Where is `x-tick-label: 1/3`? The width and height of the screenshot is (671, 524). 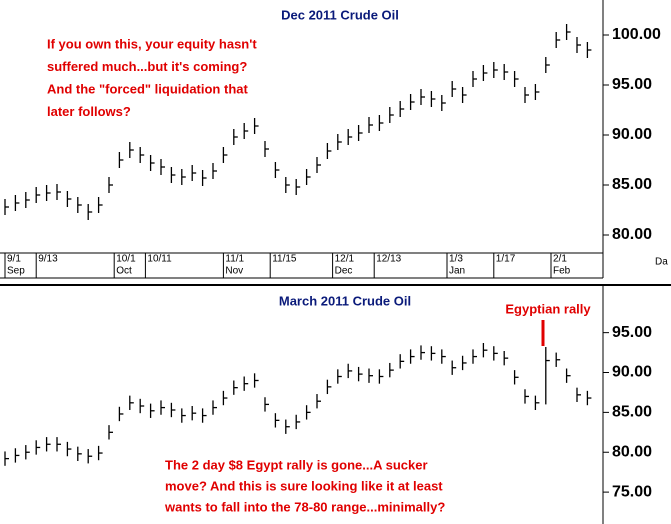 x-tick-label: 1/3 is located at coordinates (456, 259).